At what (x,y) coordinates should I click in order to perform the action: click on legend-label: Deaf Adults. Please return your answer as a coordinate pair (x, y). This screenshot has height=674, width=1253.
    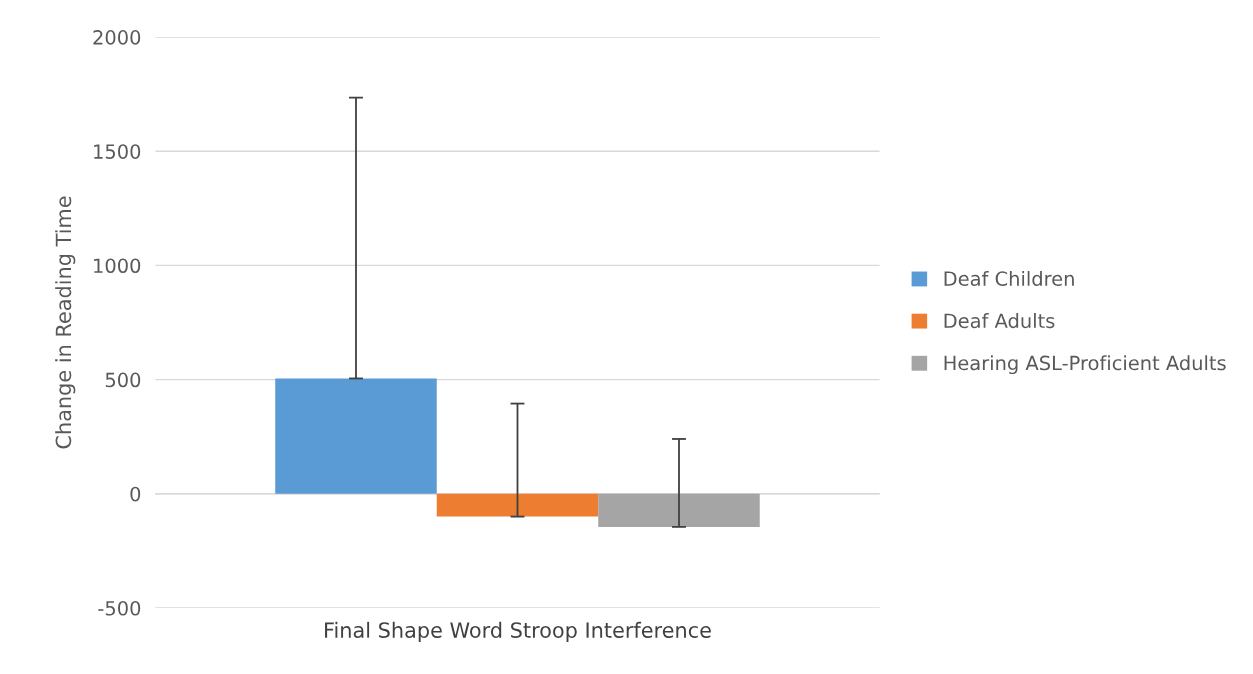
    Looking at the image, I should click on (999, 321).